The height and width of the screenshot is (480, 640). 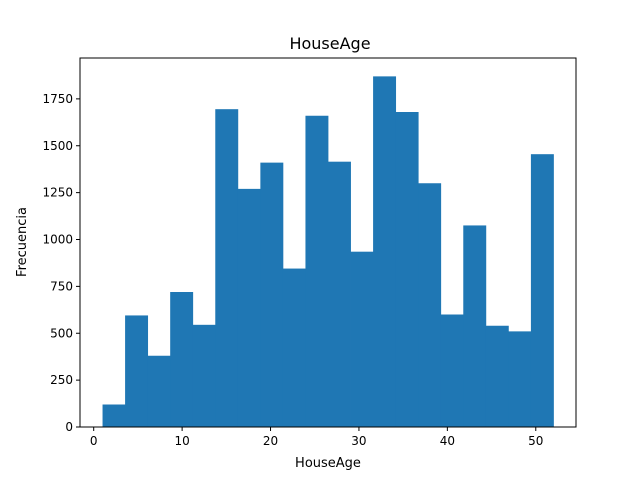 What do you see at coordinates (329, 43) in the screenshot?
I see `chart-title: HouseAge` at bounding box center [329, 43].